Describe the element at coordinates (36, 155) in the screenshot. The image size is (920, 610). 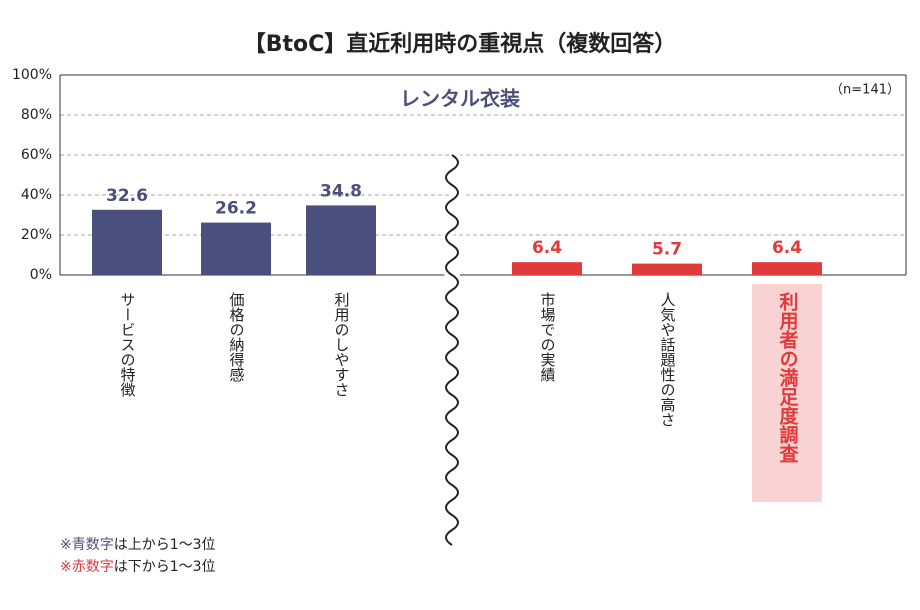
I see `y-tick-label: 60%` at that location.